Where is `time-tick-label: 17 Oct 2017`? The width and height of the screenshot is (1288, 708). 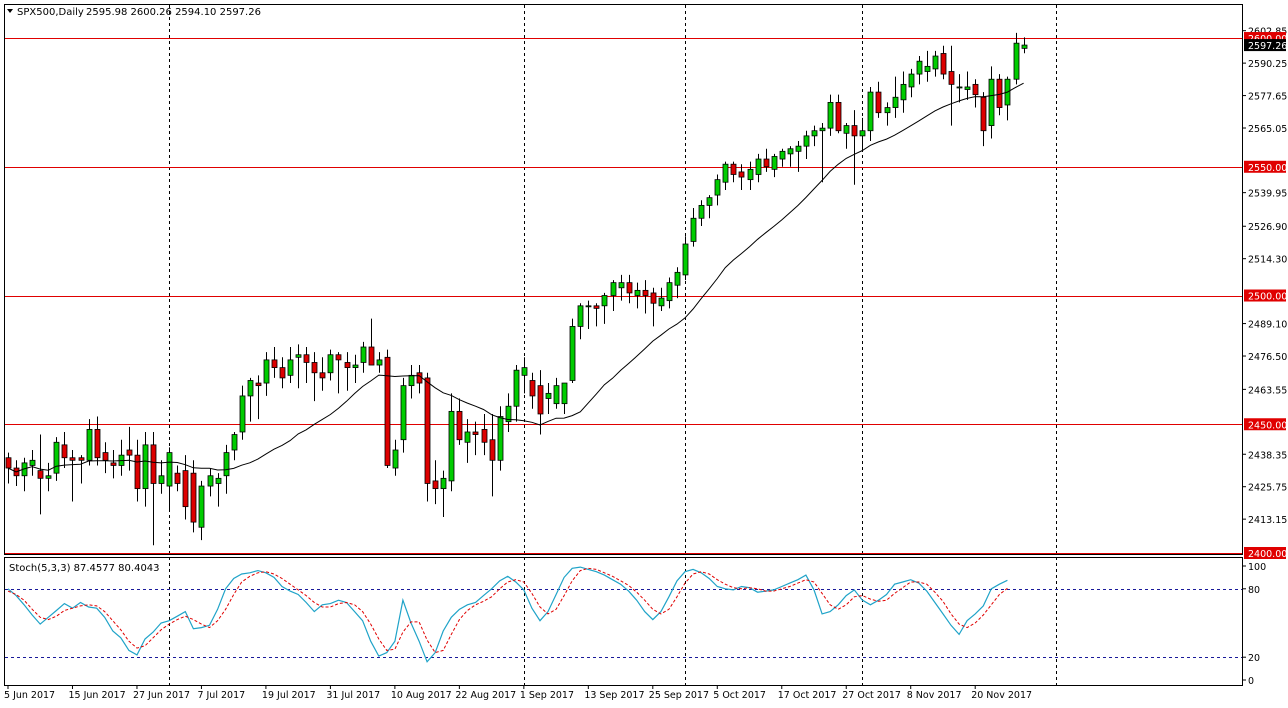
time-tick-label: 17 Oct 2017 is located at coordinates (807, 695).